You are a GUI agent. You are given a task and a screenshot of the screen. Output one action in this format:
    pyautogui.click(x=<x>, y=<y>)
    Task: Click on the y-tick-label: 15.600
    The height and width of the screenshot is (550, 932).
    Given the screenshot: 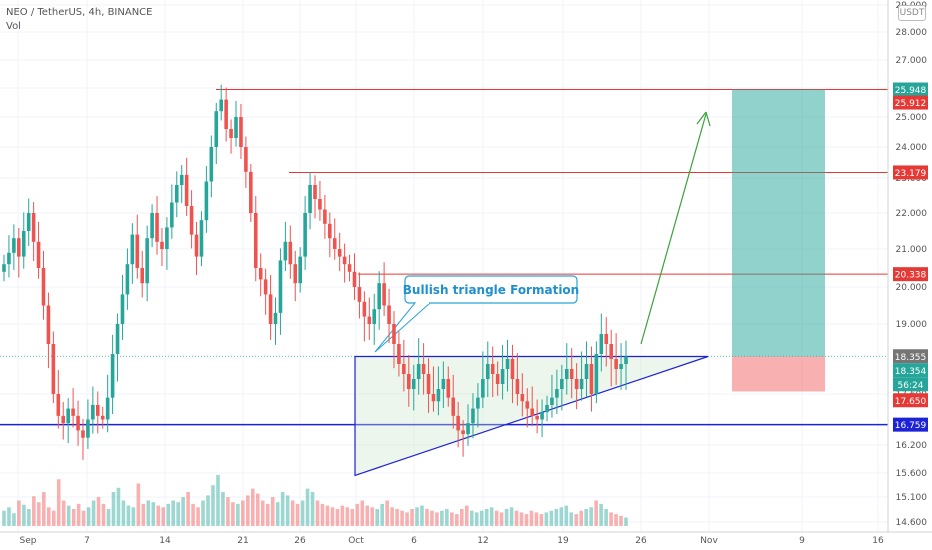 What is the action you would take?
    pyautogui.click(x=912, y=474)
    